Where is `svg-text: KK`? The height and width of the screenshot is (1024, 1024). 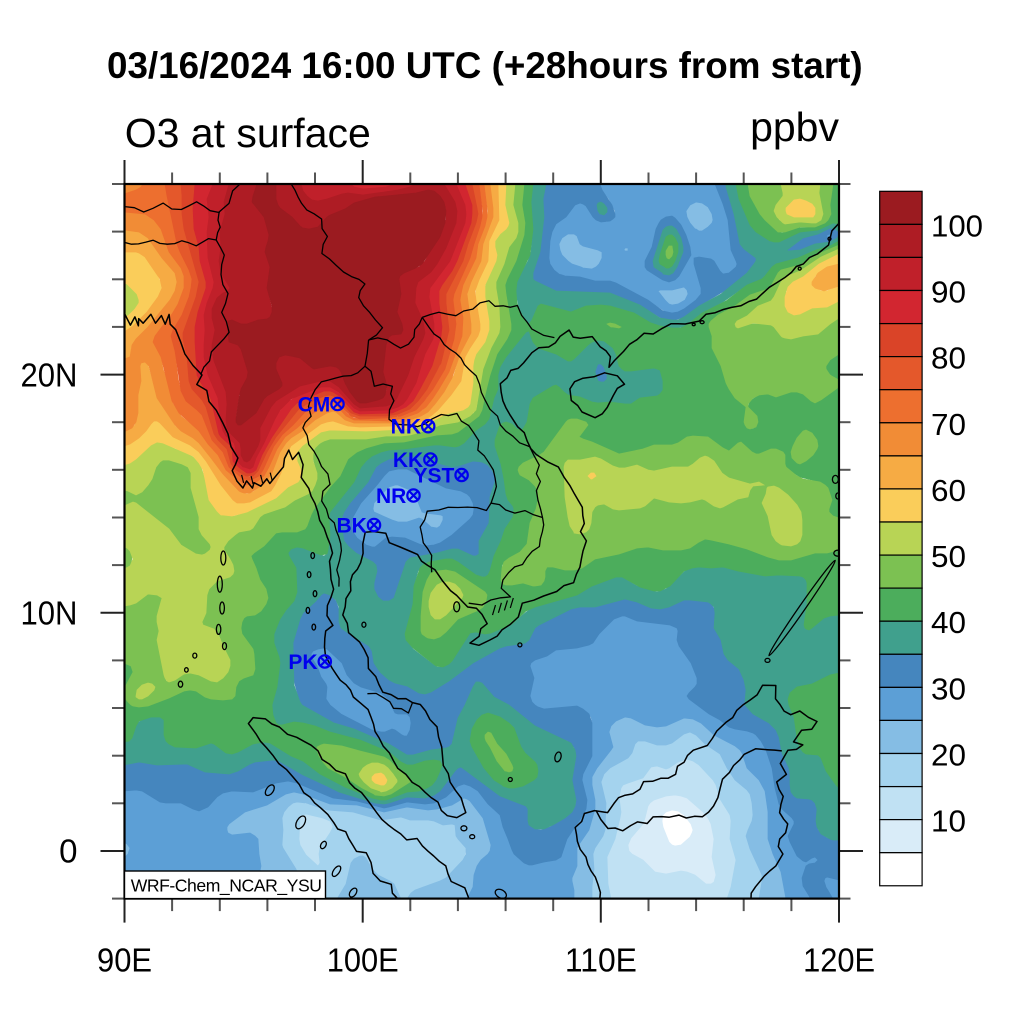 svg-text: KK is located at coordinates (408, 460).